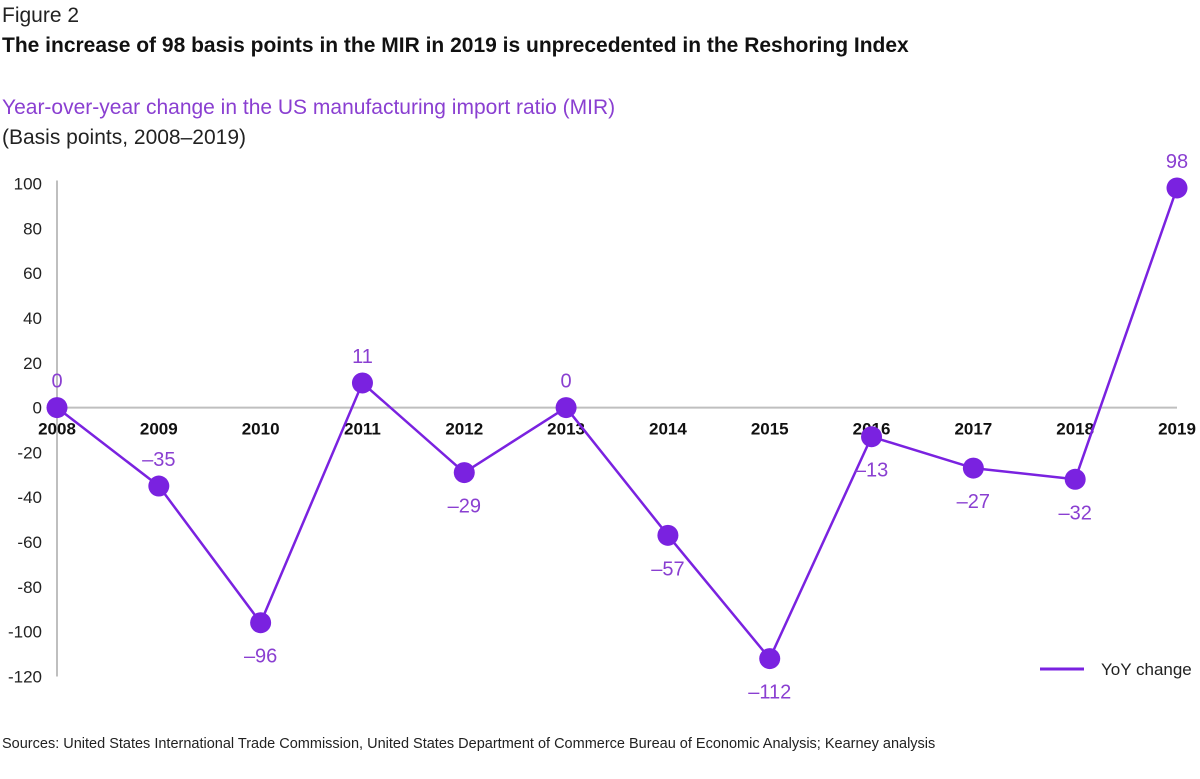 Image resolution: width=1200 pixels, height=779 pixels. Describe the element at coordinates (25, 677) in the screenshot. I see `y-tick-label: -120` at that location.